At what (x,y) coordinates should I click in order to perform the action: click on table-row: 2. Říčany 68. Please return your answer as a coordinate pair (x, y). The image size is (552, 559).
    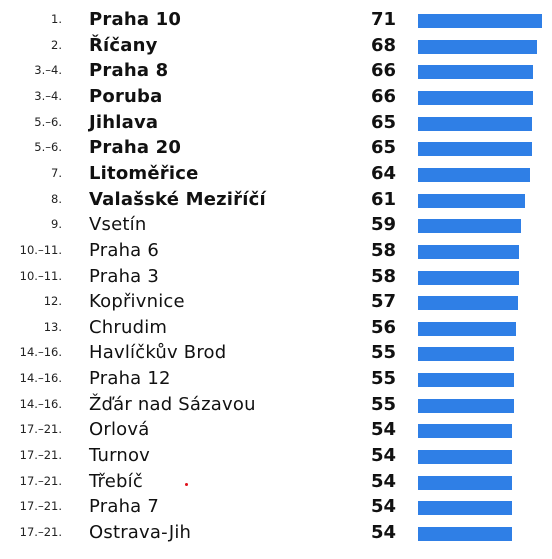
    Looking at the image, I should click on (276, 47).